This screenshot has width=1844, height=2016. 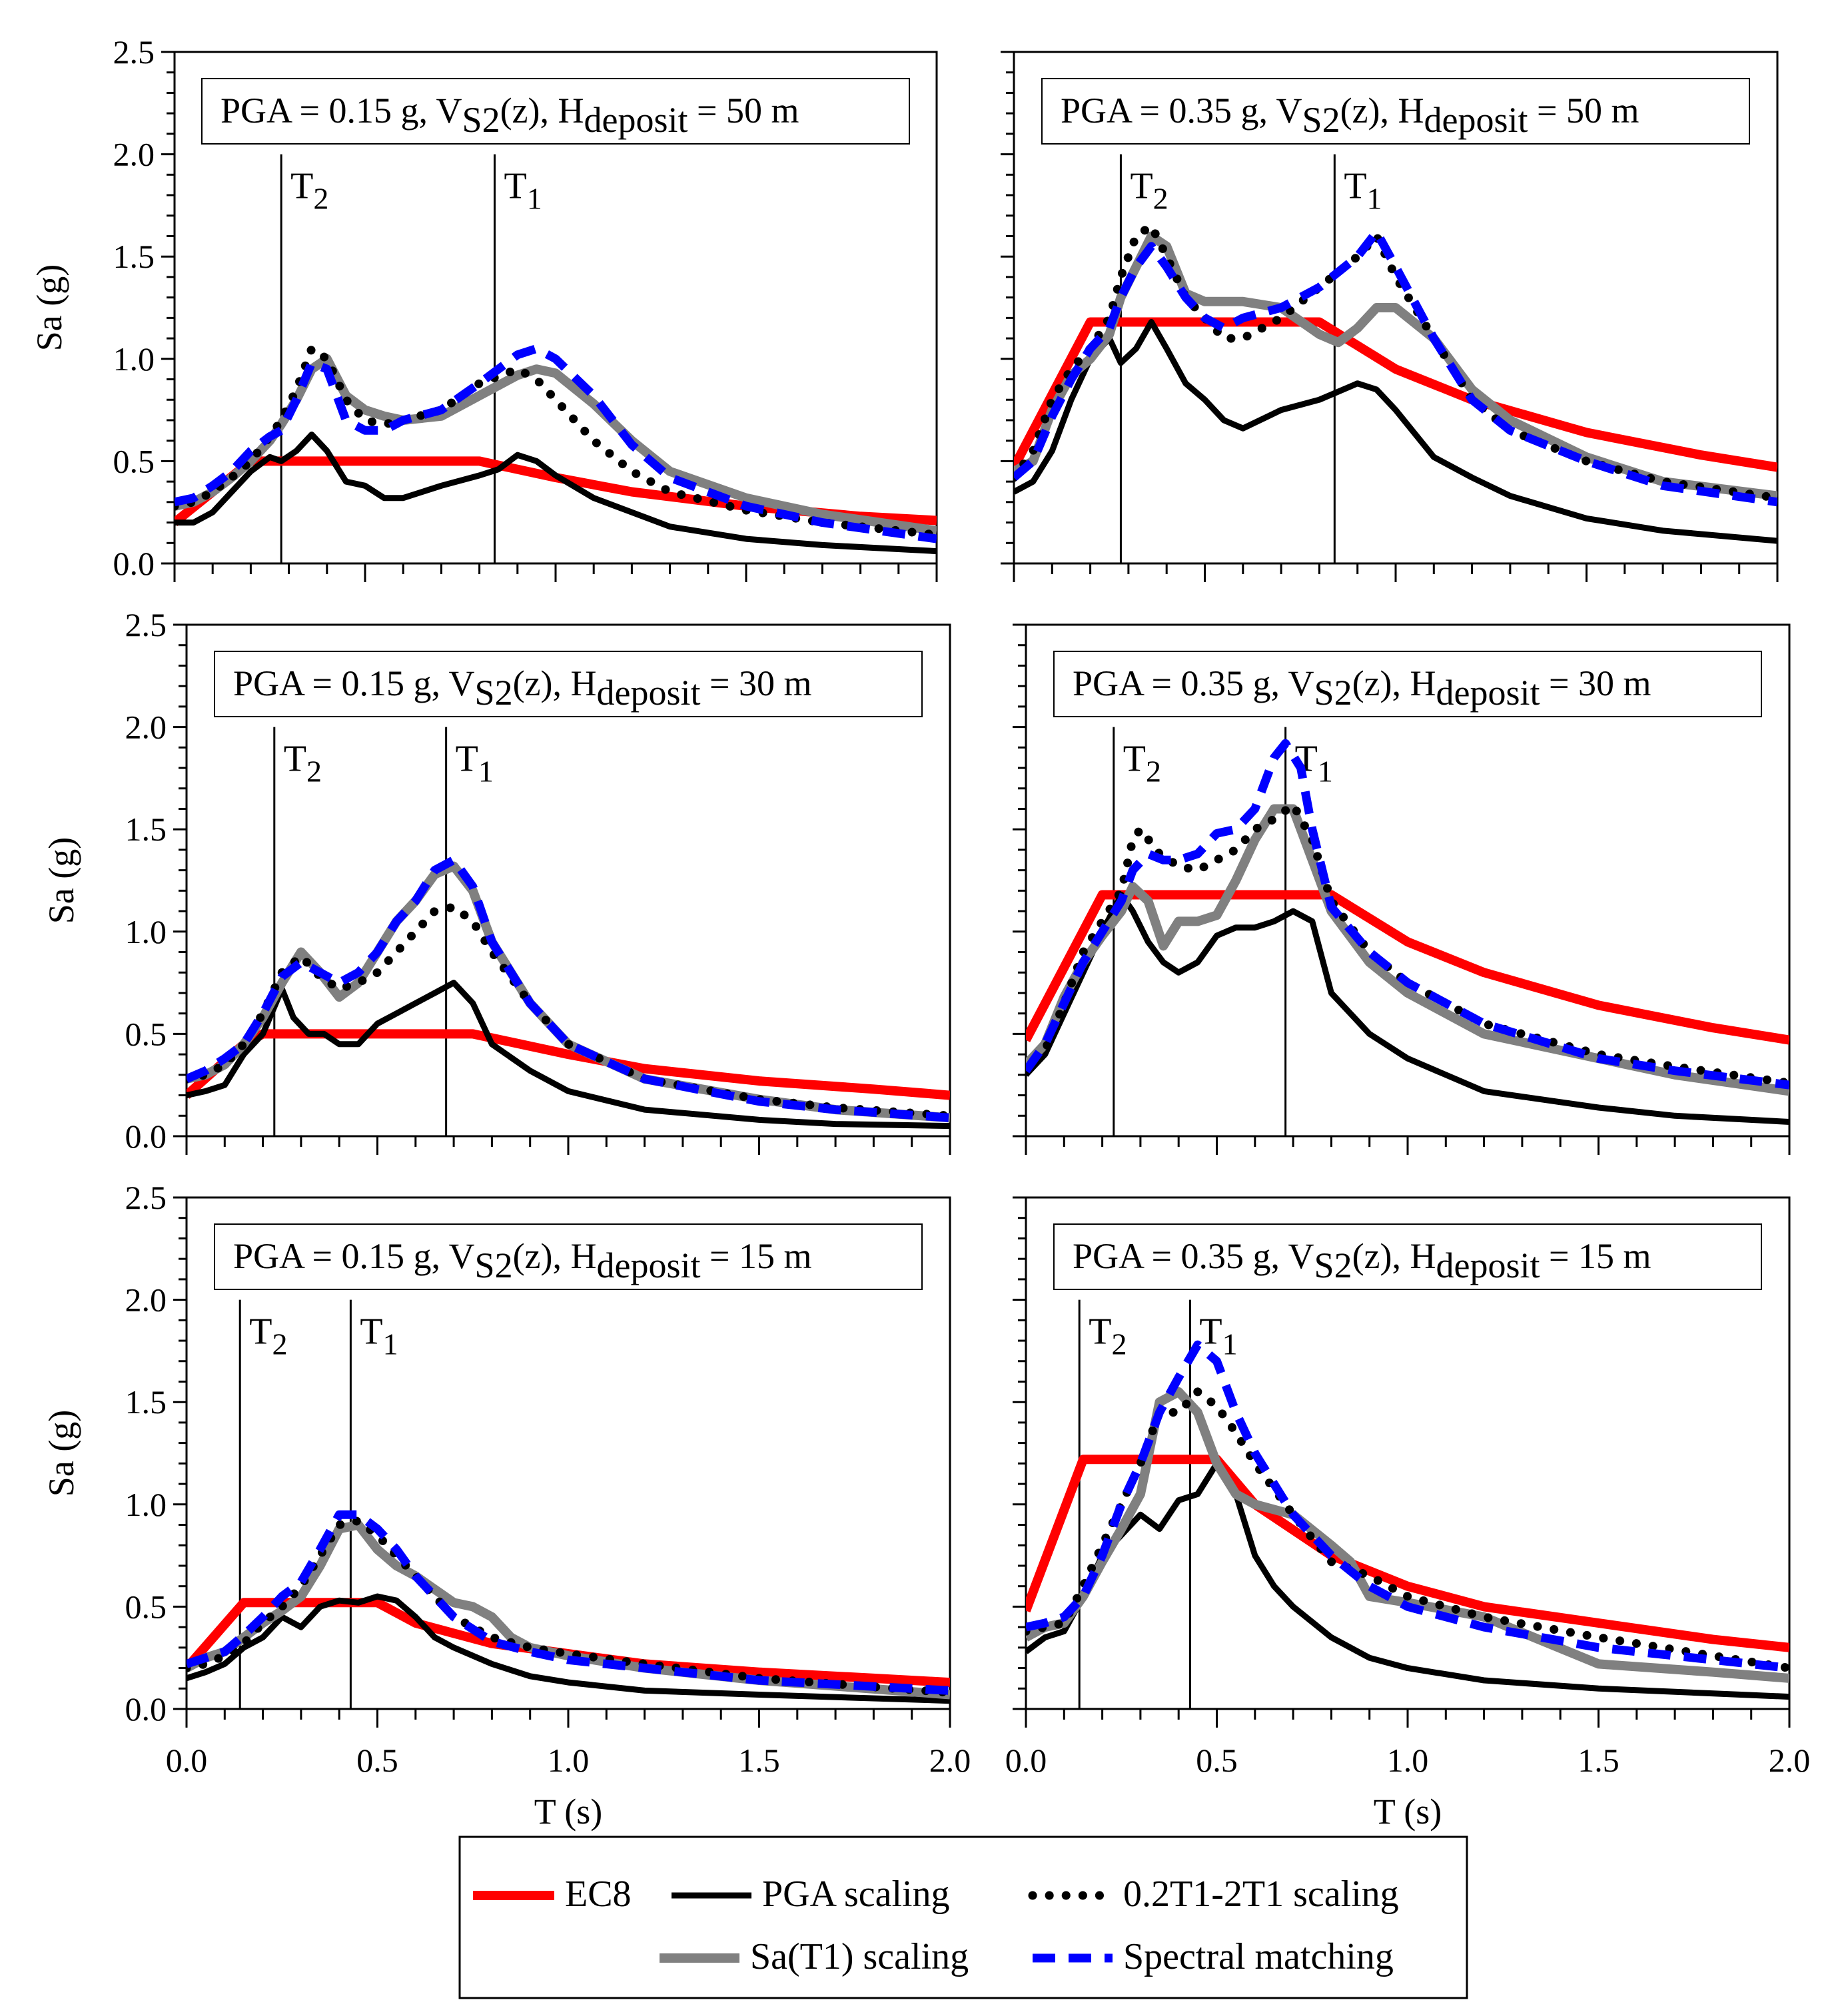 What do you see at coordinates (856, 1894) in the screenshot?
I see `legend-label-pga-scaling: PGA scaling` at bounding box center [856, 1894].